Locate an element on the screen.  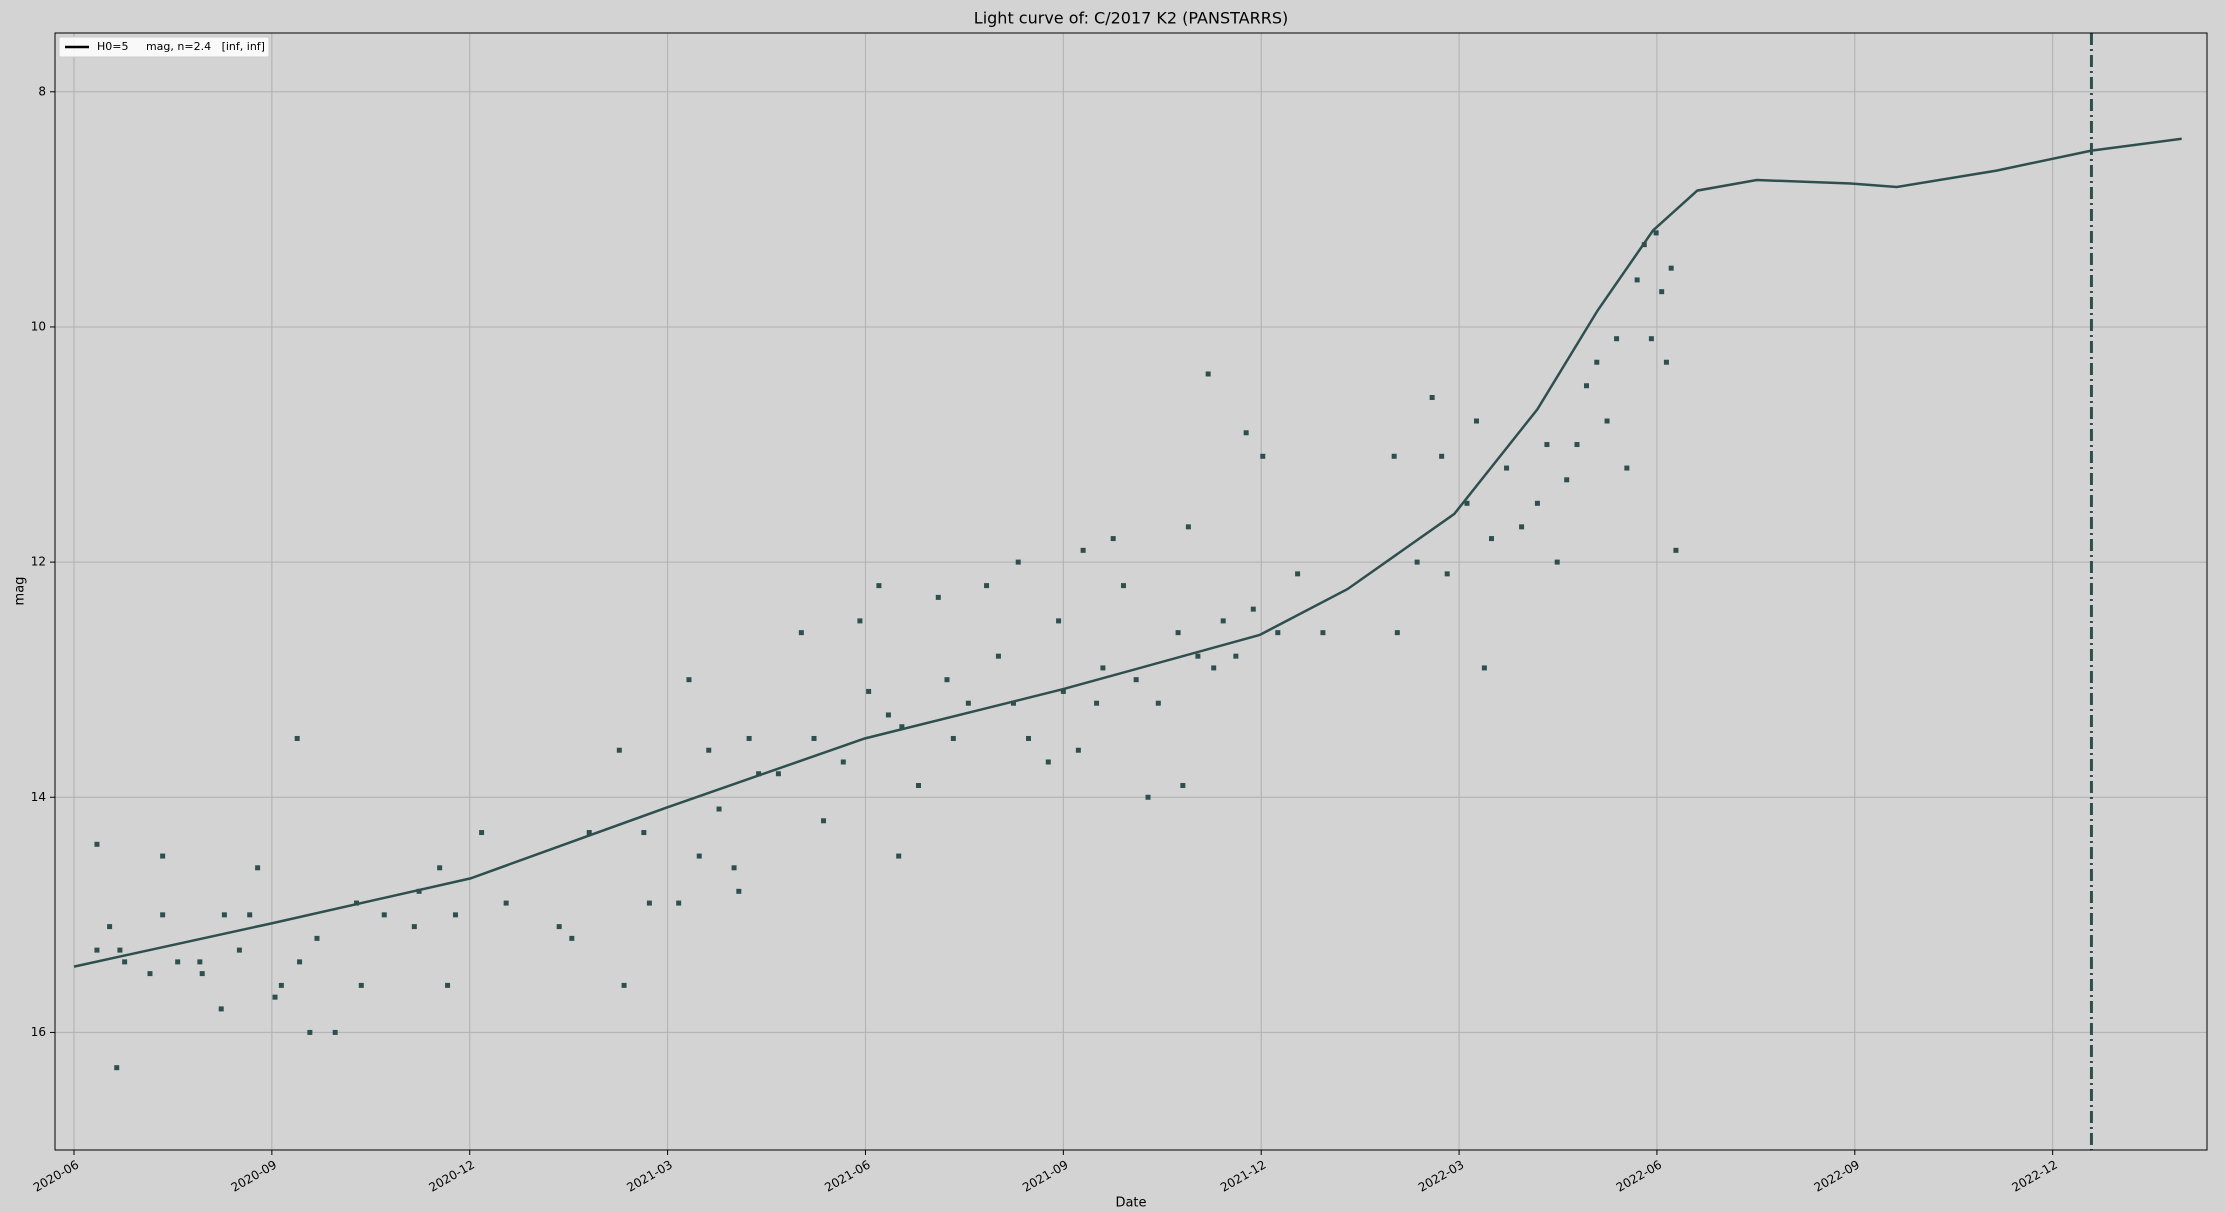
x-tick-label: 2022-09 is located at coordinates (1837, 1176).